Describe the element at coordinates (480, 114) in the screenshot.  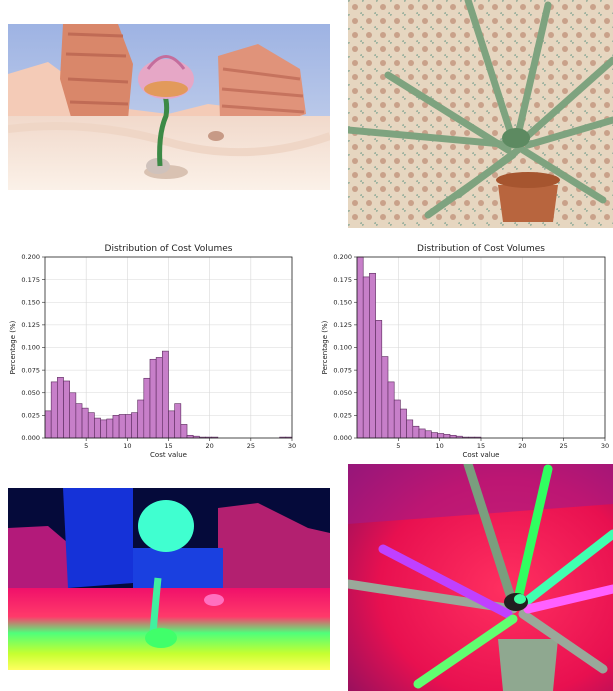
I see `aloe-plant-image` at that location.